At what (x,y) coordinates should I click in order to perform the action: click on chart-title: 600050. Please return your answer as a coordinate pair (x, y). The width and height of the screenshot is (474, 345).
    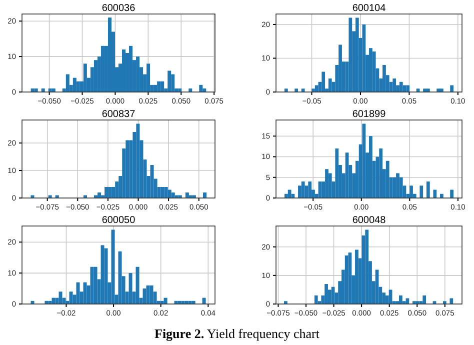
    Looking at the image, I should click on (119, 220).